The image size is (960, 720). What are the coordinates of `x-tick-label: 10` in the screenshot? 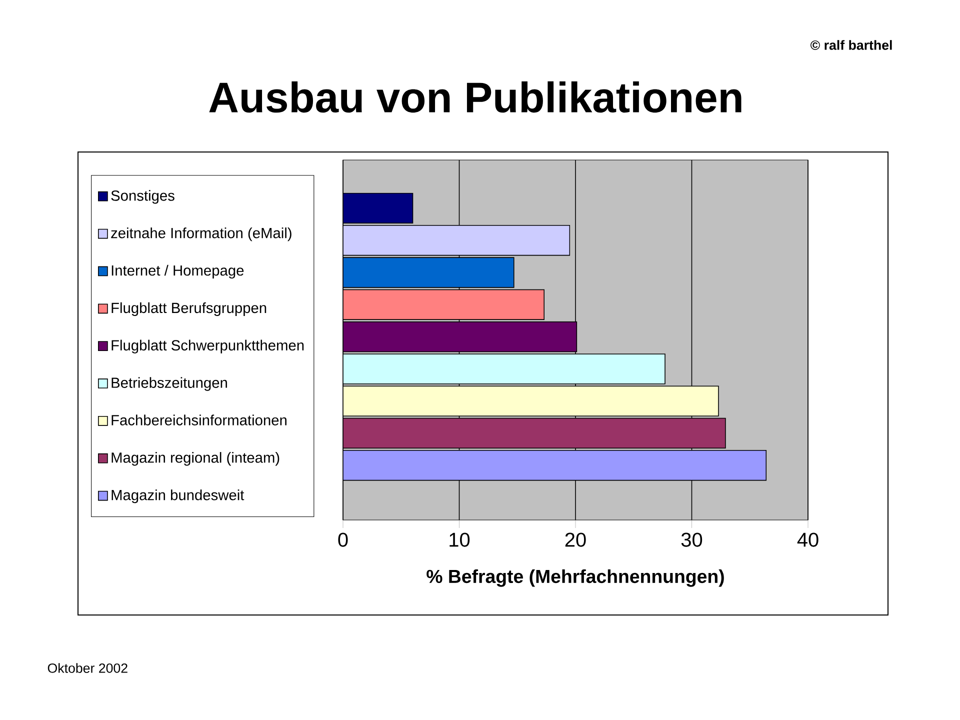 It's located at (460, 539).